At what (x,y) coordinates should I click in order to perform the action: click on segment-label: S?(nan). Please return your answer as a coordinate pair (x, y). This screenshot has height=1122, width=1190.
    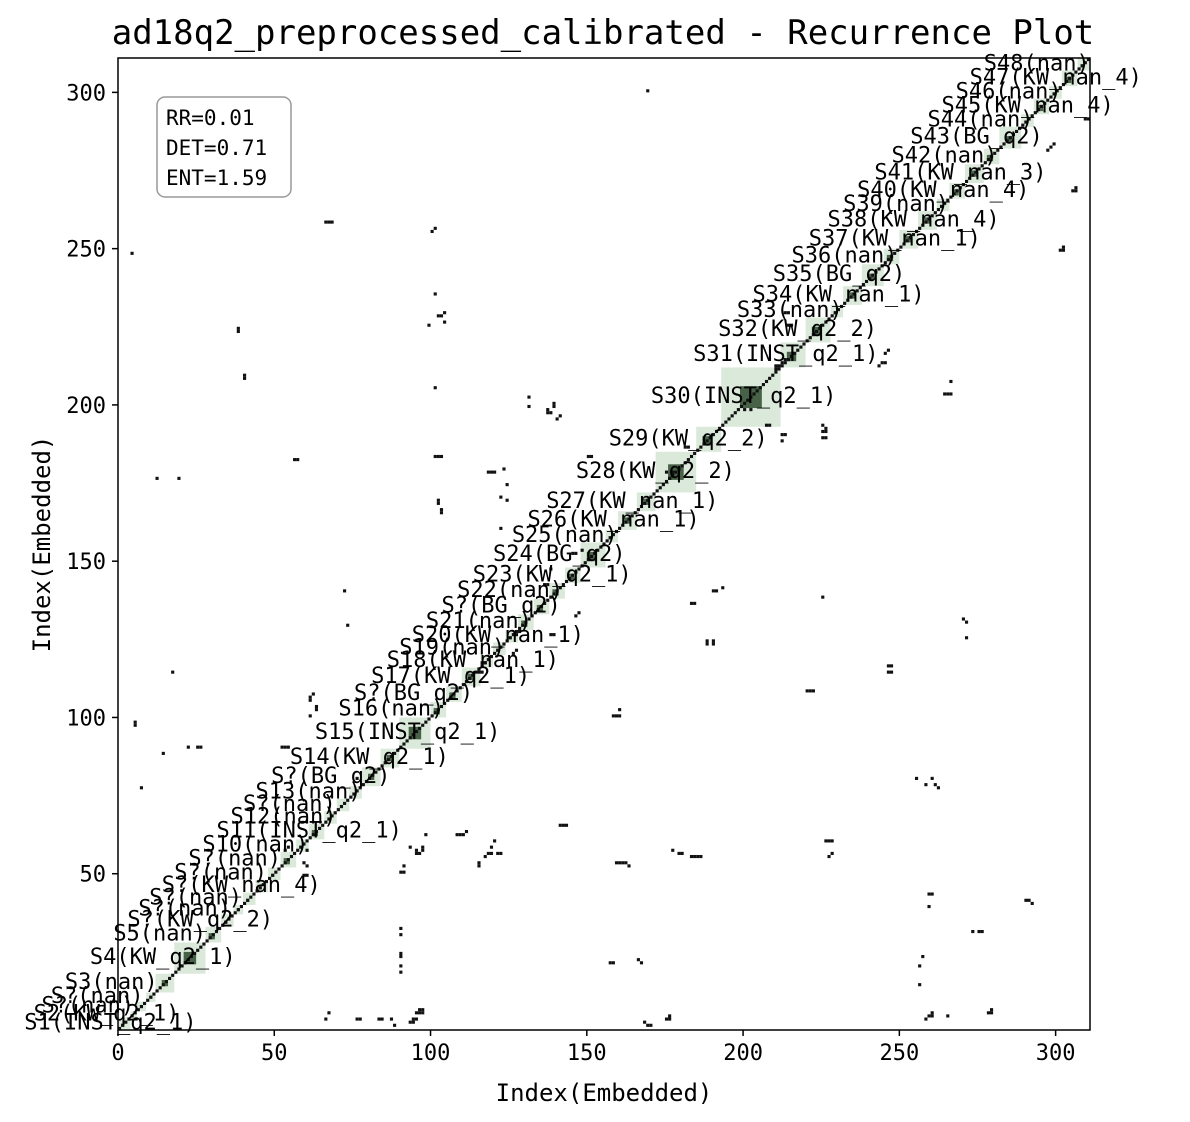
    Looking at the image, I should click on (220, 873).